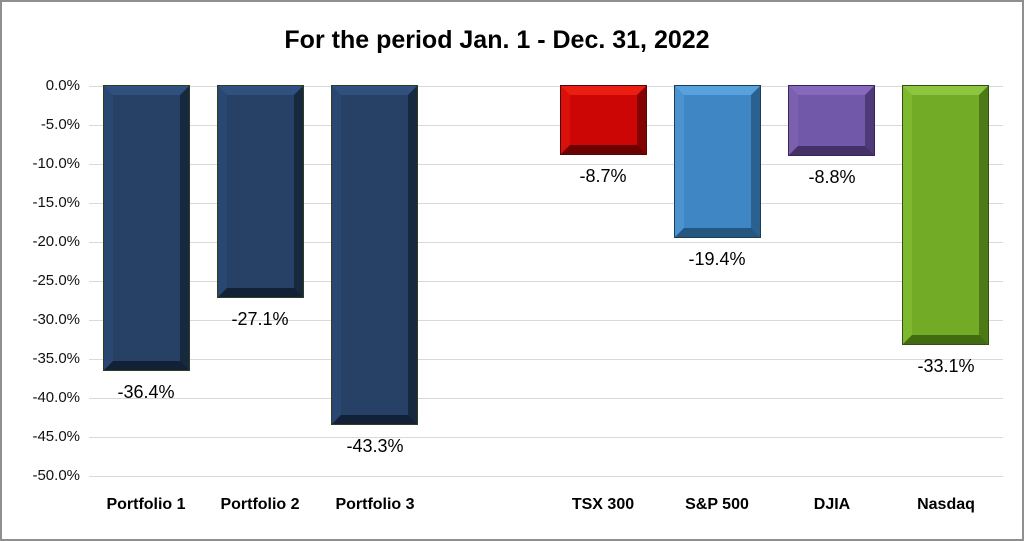 The image size is (1024, 541). Describe the element at coordinates (56, 436) in the screenshot. I see `y-axis-tick-label: -45.0%` at that location.